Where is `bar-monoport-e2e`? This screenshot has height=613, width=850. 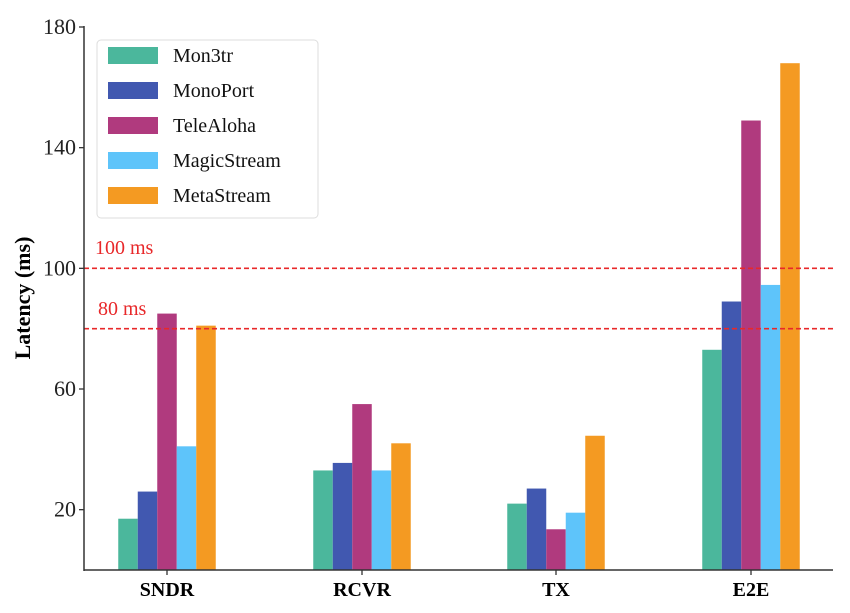
bar-monoport-e2e is located at coordinates (731, 435).